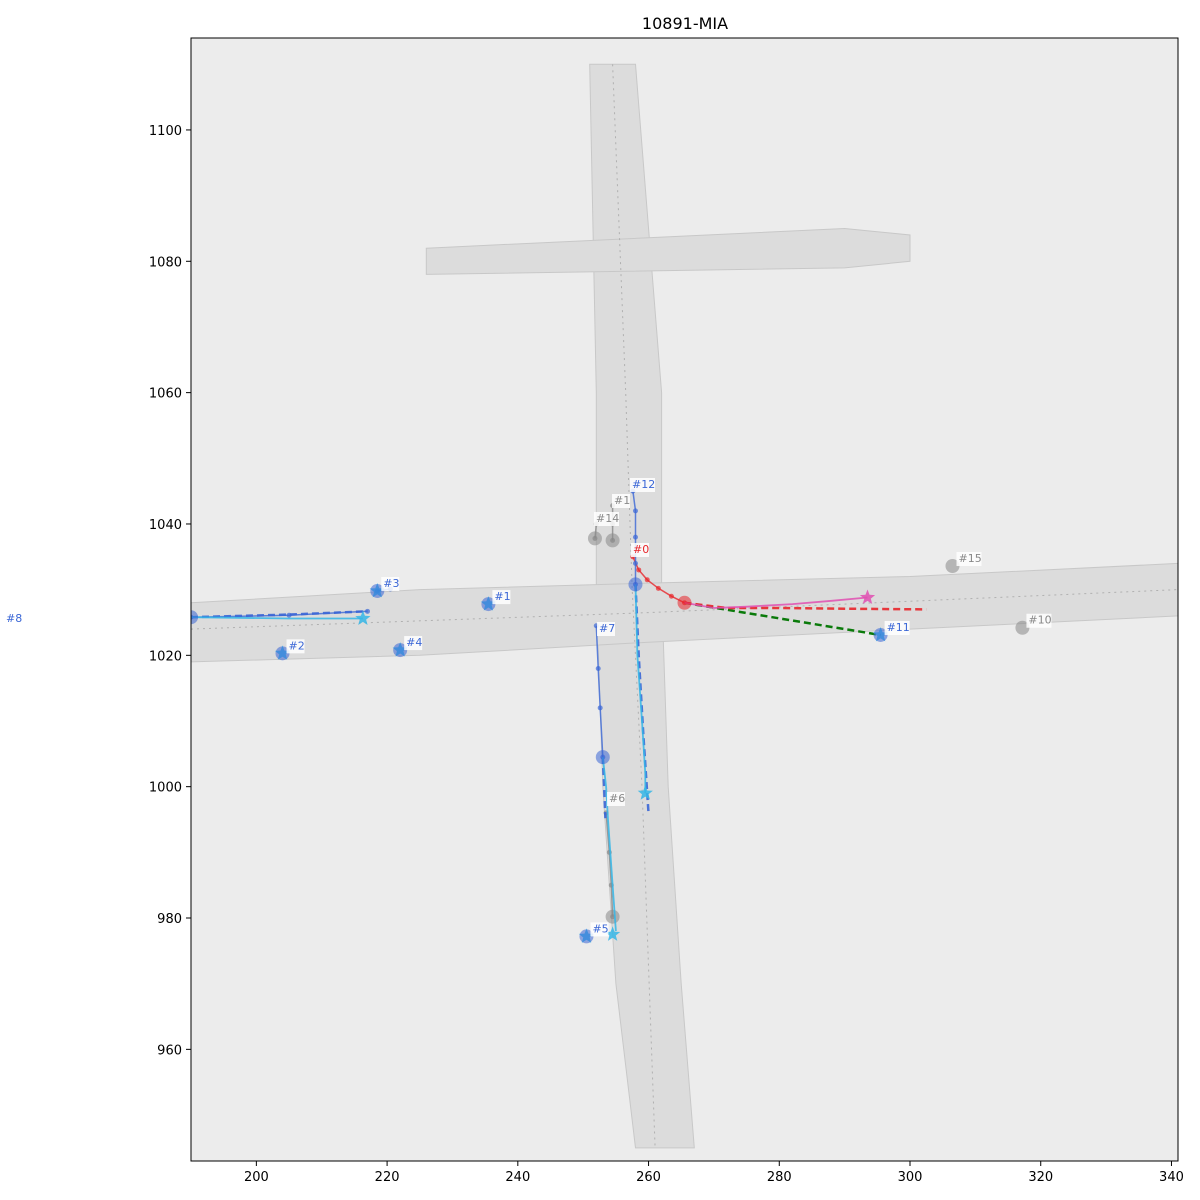 The image size is (1200, 1200). I want to click on x-tick-label: 260, so click(648, 1177).